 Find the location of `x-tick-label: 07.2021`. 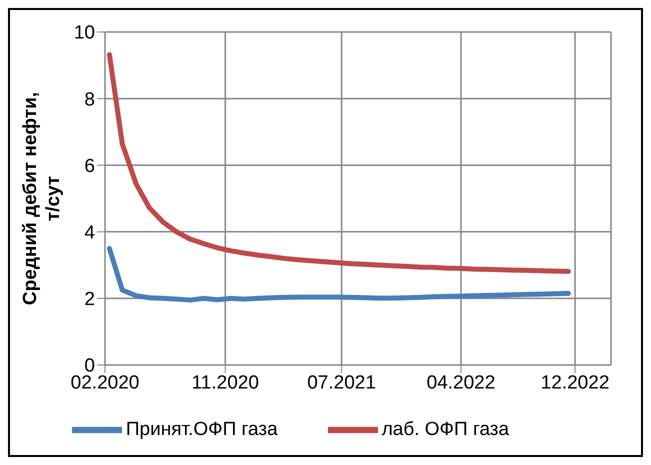

x-tick-label: 07.2021 is located at coordinates (341, 383).